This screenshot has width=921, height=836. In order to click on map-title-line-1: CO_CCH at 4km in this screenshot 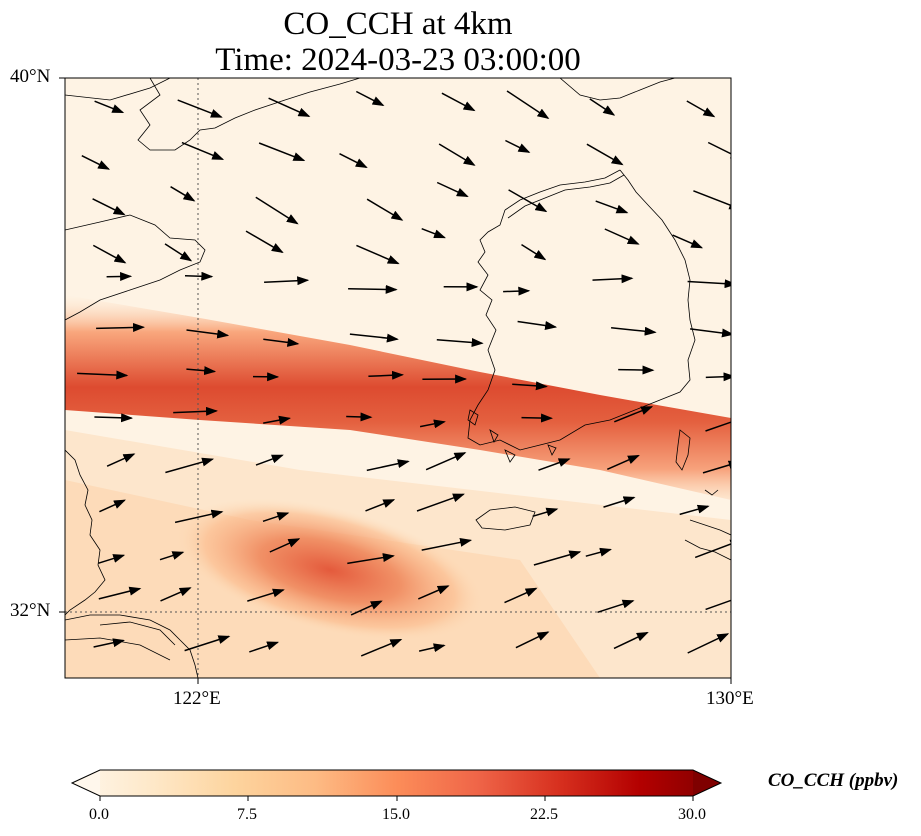, I will do `click(398, 24)`.